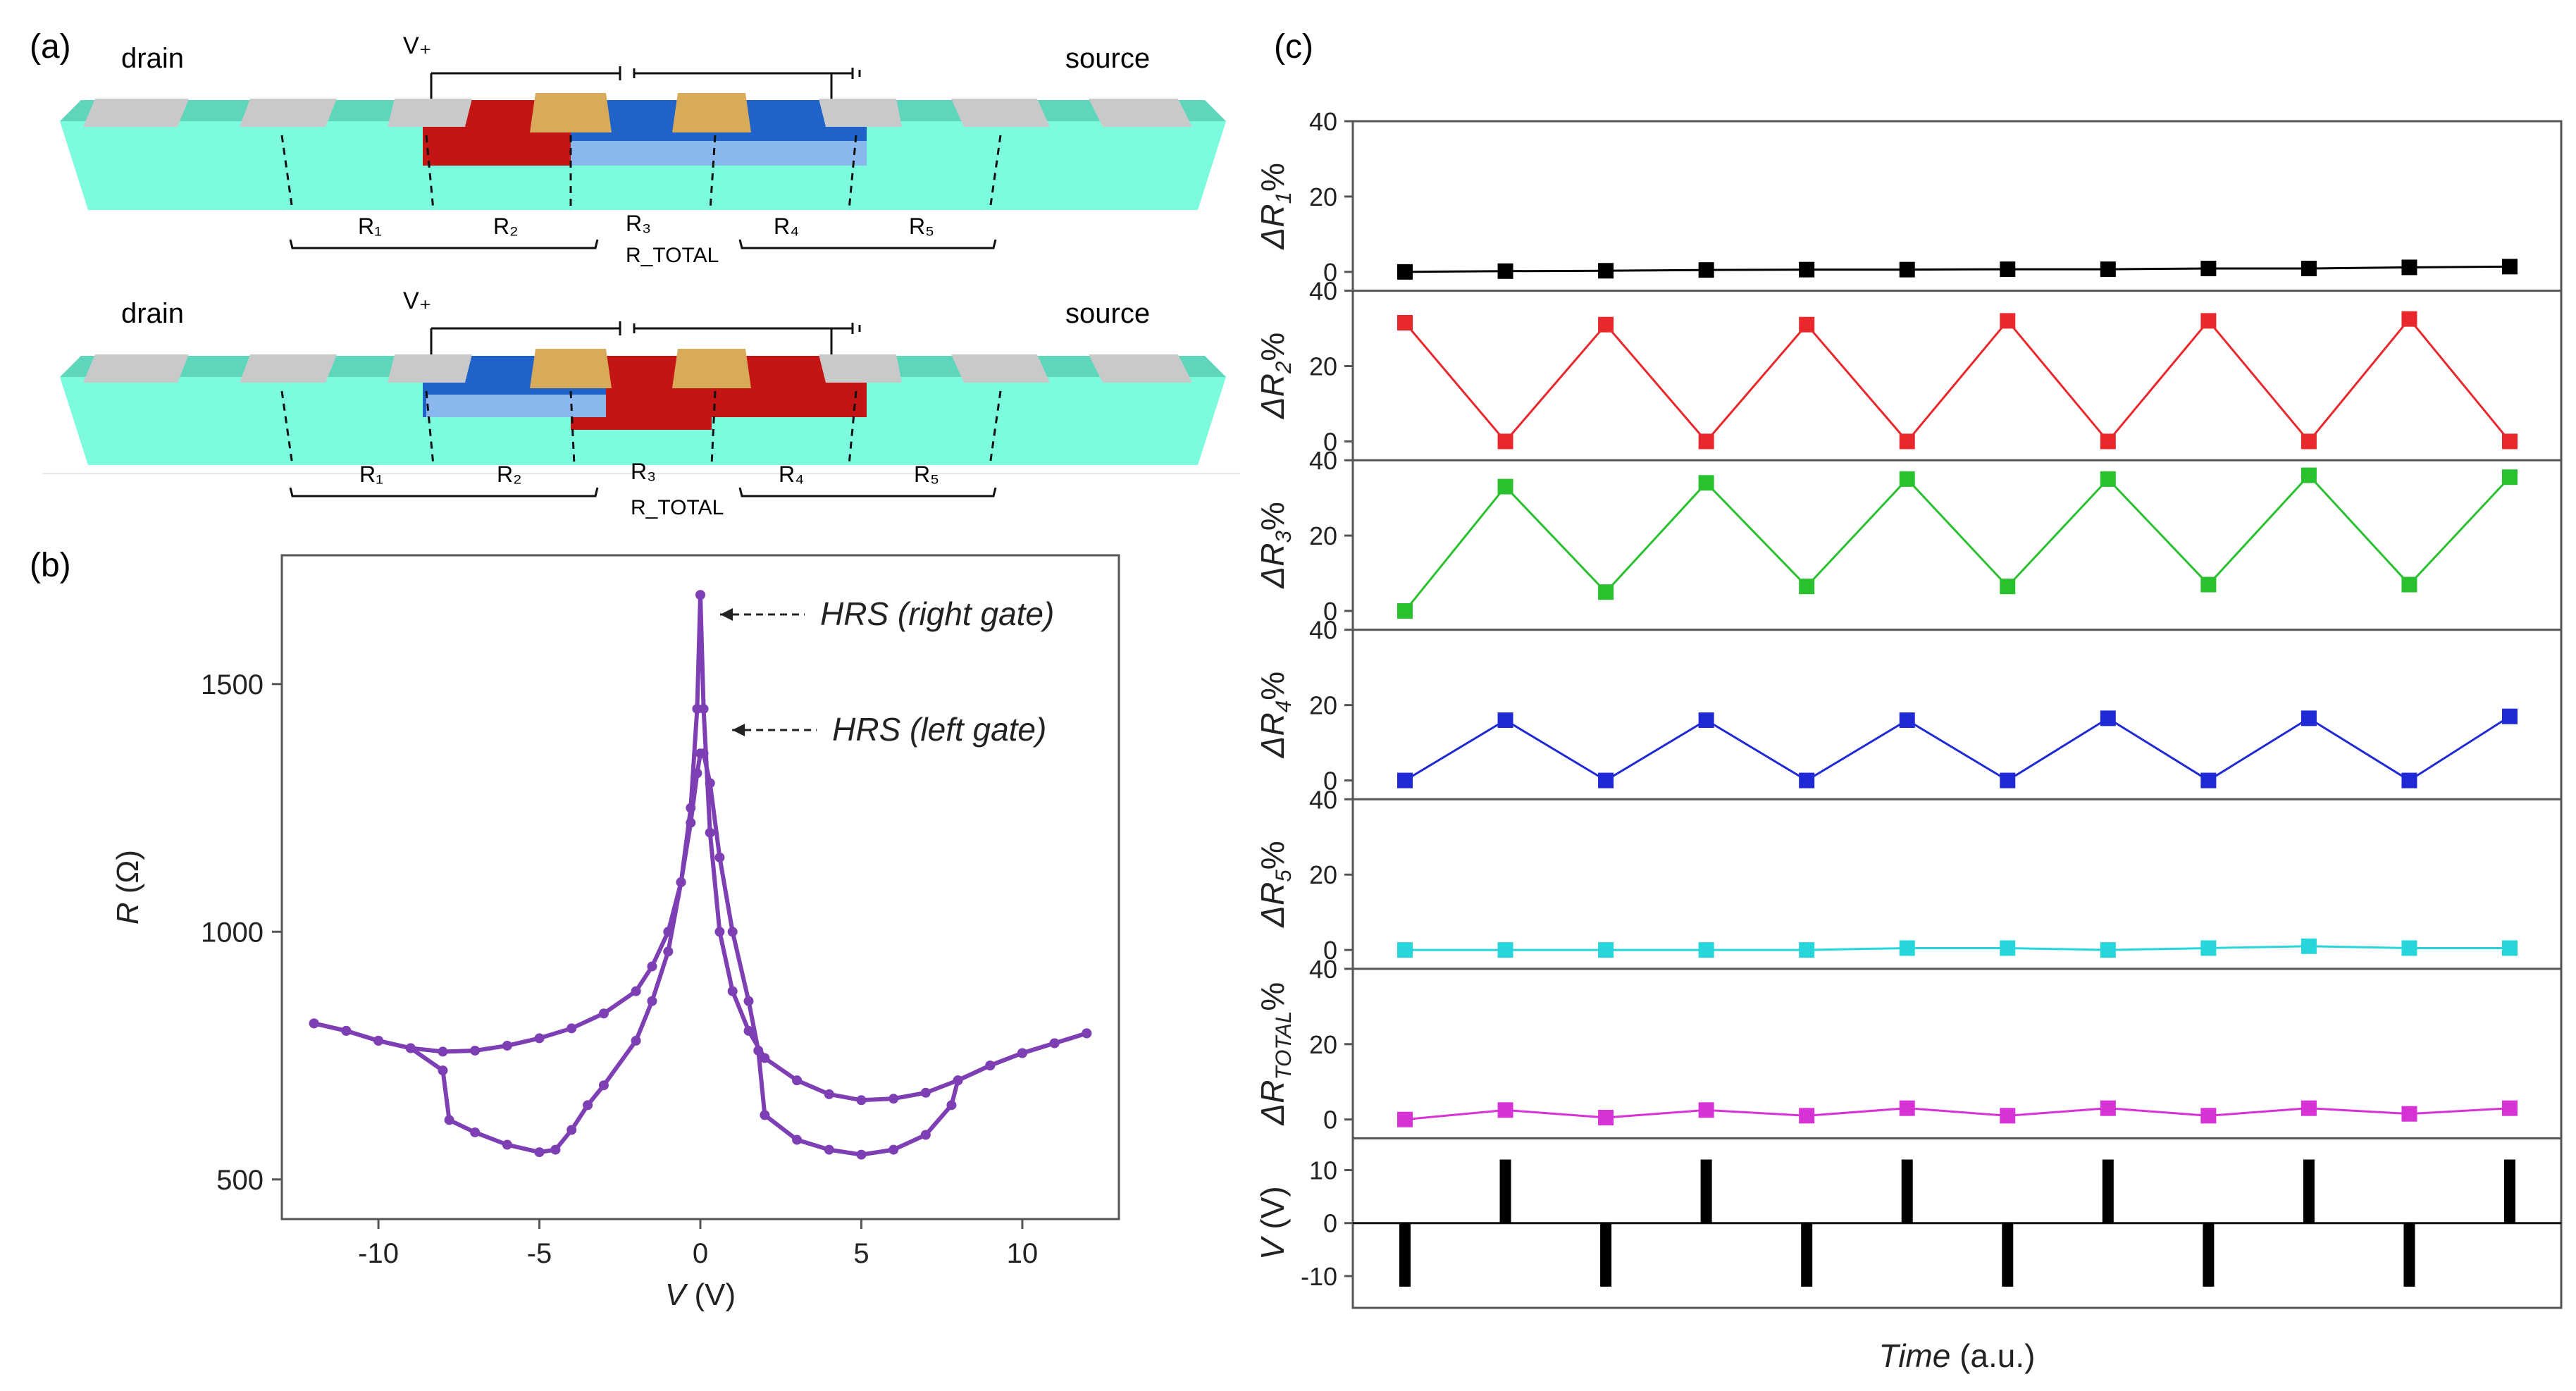  What do you see at coordinates (1023, 1253) in the screenshot?
I see `x-tick-label: 10` at bounding box center [1023, 1253].